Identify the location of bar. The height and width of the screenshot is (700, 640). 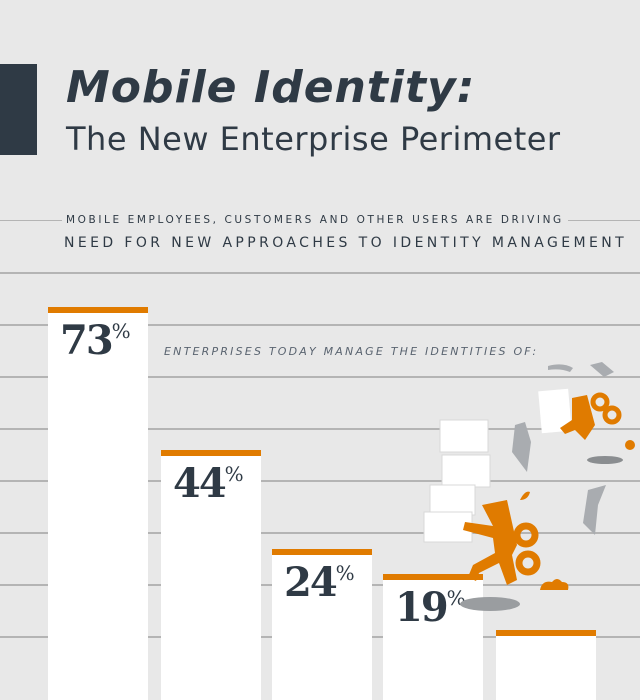
(546, 665).